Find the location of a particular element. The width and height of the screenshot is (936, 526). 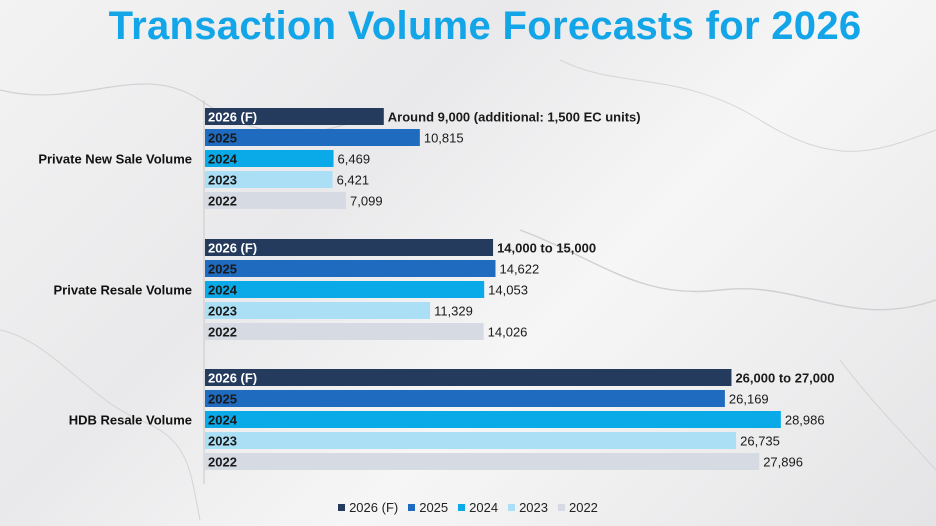

data-label-hdb-resale-volume-2025: 26,169 is located at coordinates (749, 399).